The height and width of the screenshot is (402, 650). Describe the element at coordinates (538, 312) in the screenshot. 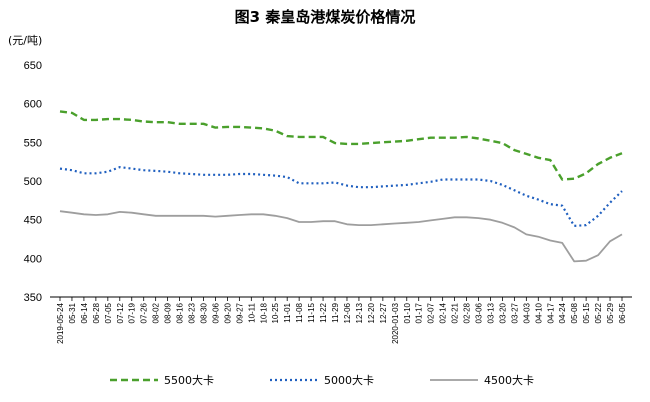

I see `x-tick-label: 04-10` at that location.